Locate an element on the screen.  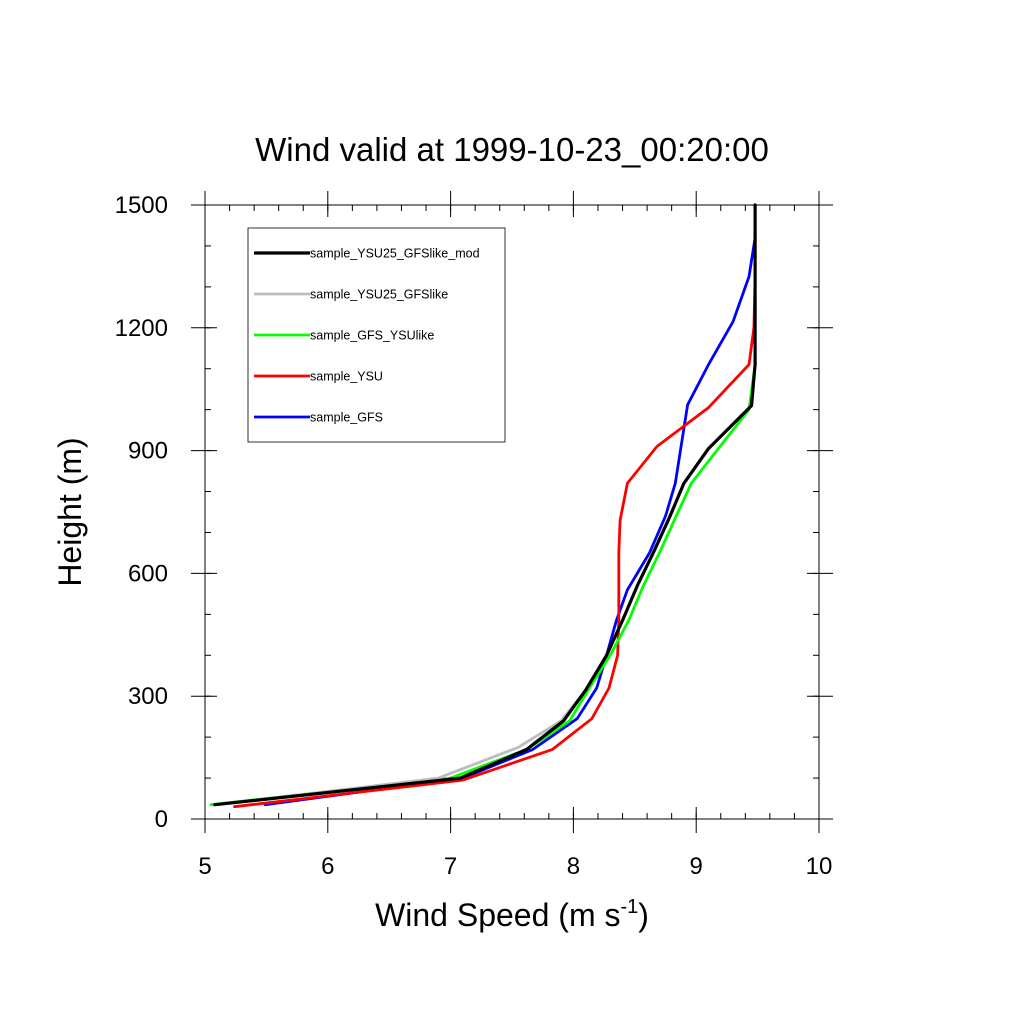
x-tick-label: 6 is located at coordinates (327, 866).